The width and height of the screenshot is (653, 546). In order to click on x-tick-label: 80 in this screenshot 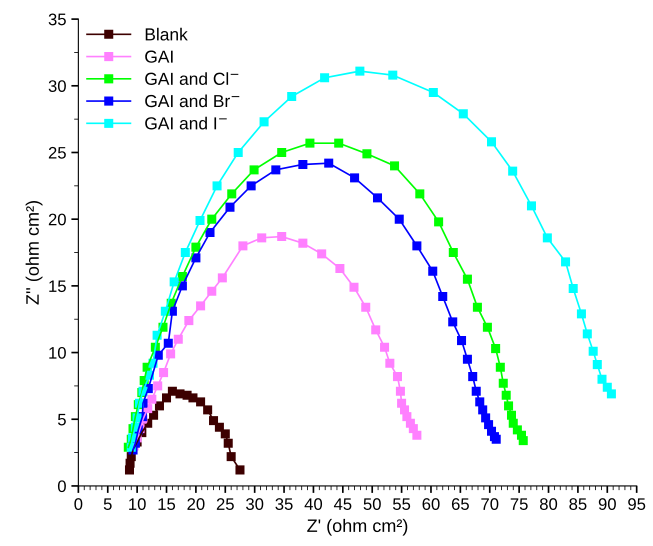, I will do `click(549, 504)`.